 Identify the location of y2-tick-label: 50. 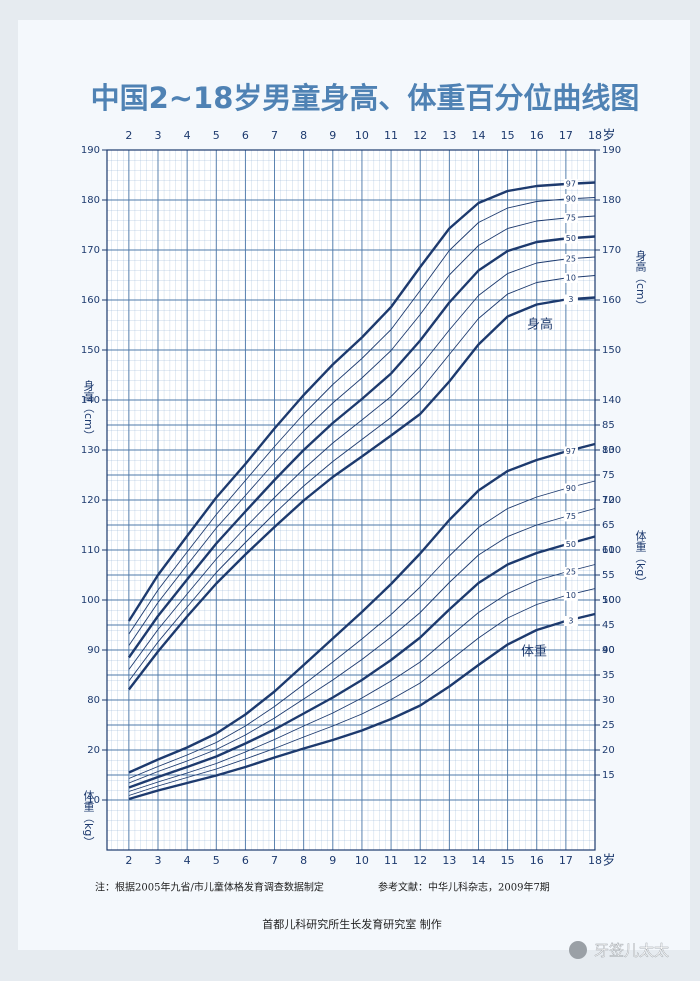
(608, 600).